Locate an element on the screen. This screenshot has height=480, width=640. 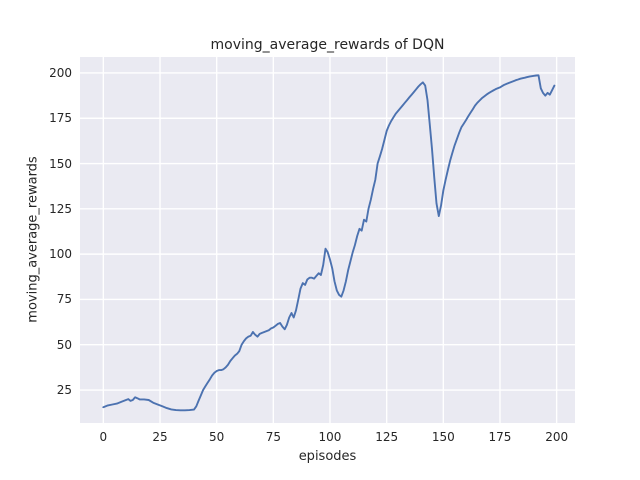
x-tick-label: 200 is located at coordinates (557, 437).